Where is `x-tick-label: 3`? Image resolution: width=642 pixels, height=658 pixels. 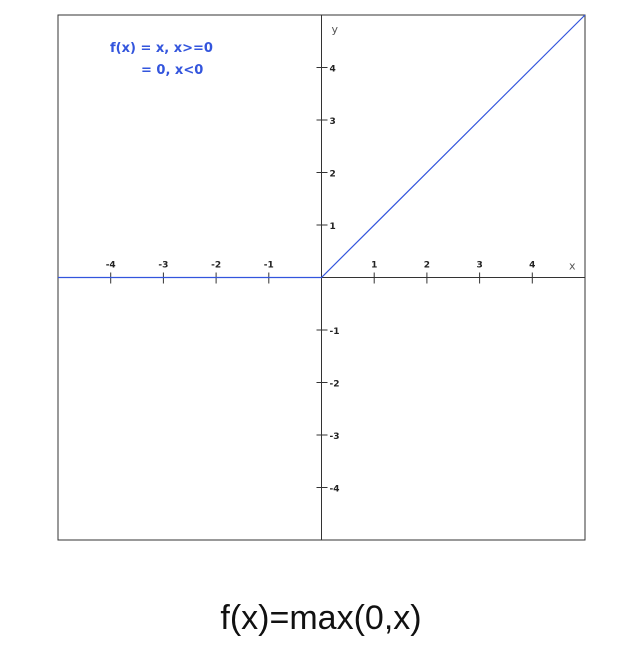 x-tick-label: 3 is located at coordinates (479, 266).